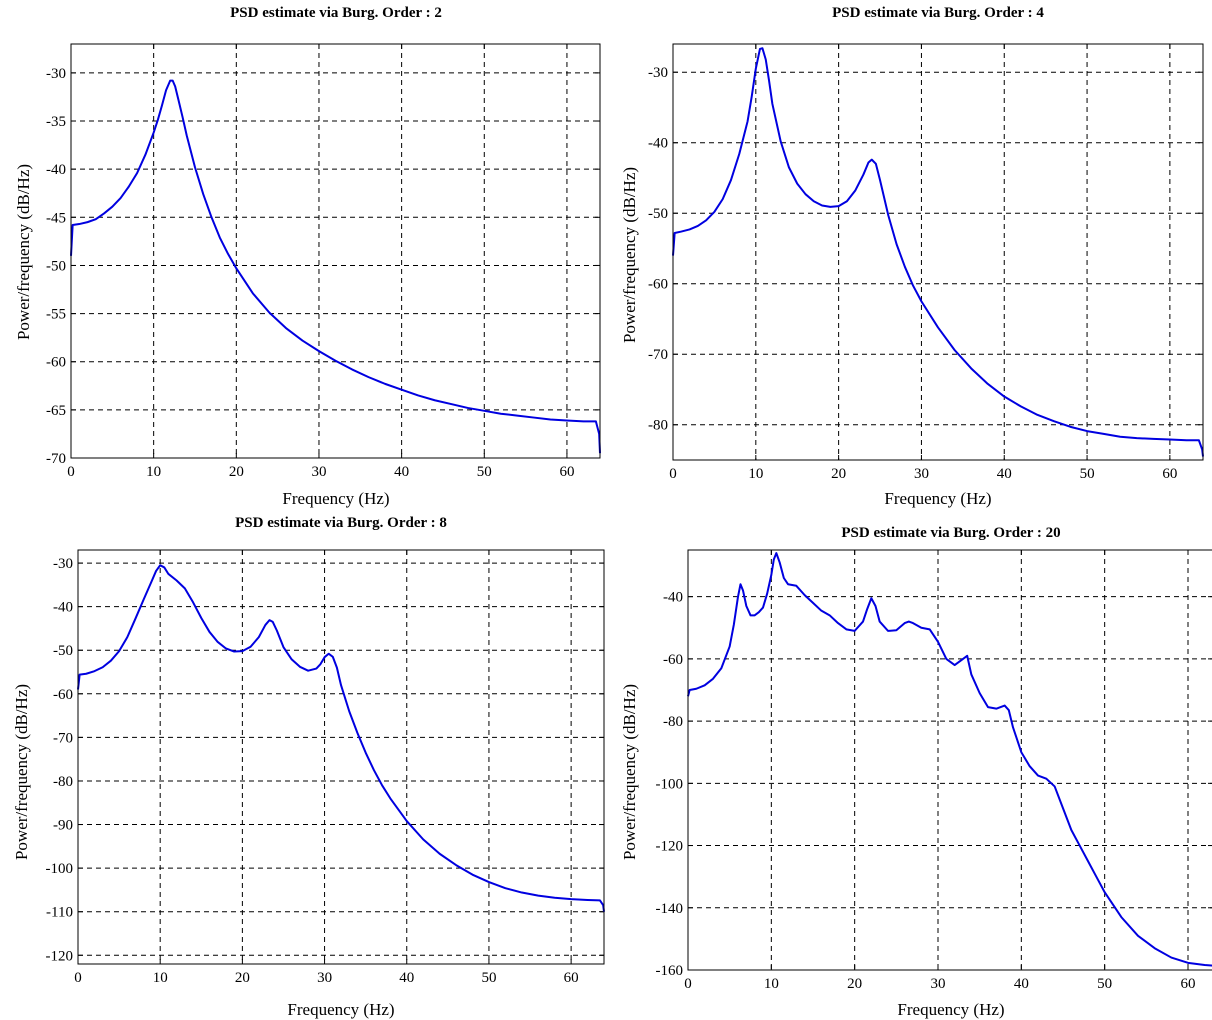  Describe the element at coordinates (336, 13) in the screenshot. I see `chart-title: PSD estimate via Burg. Order : 2` at that location.